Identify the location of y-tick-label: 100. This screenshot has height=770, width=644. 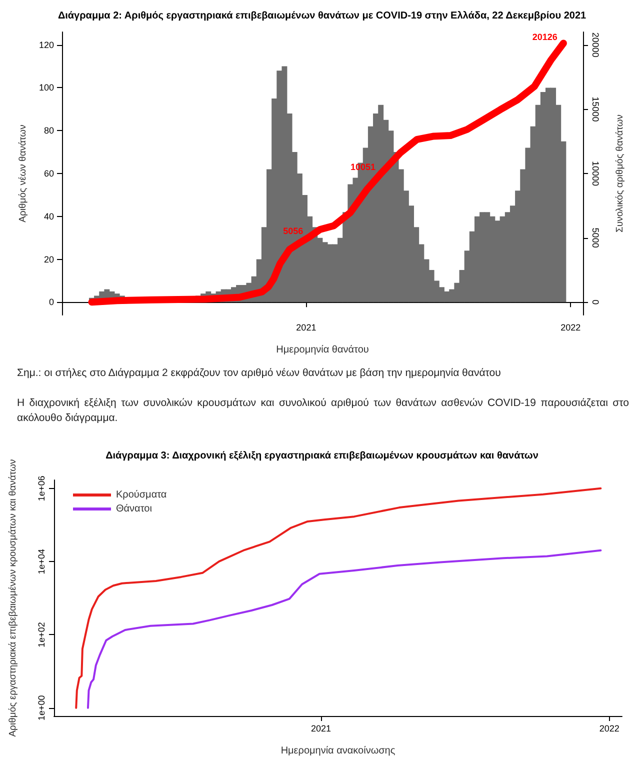
(46, 87).